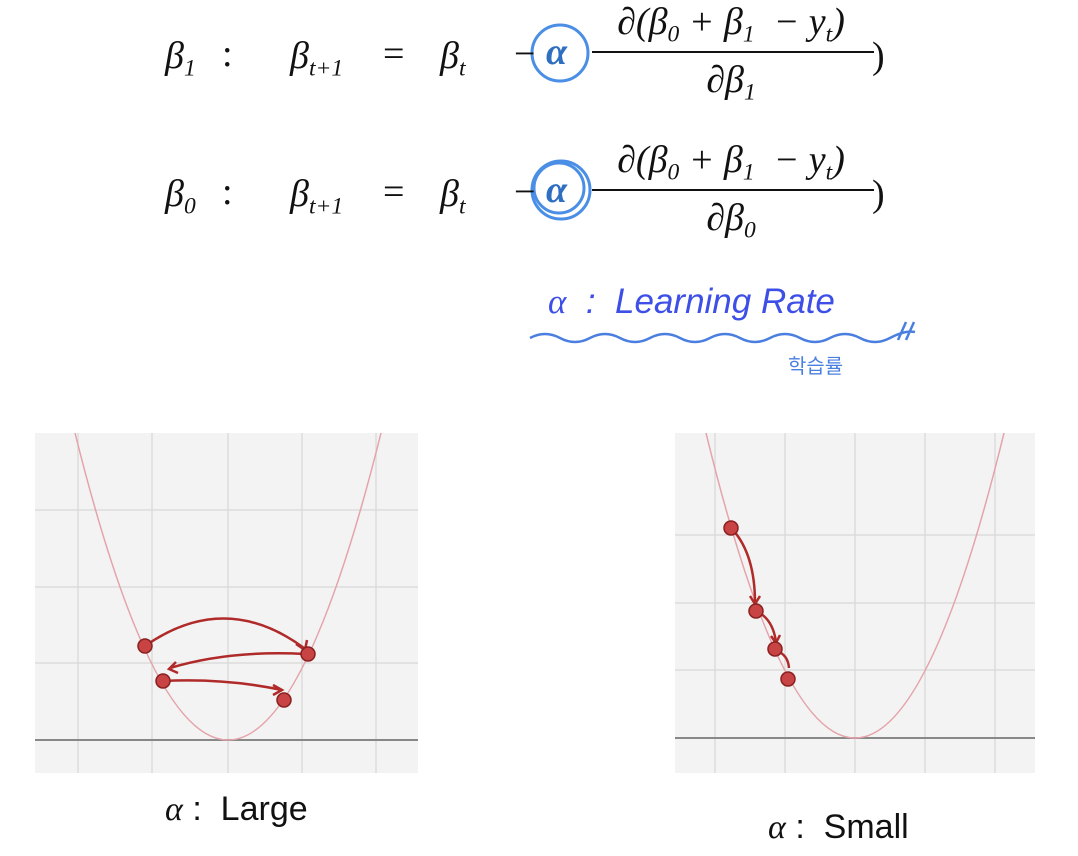 The image size is (1078, 856). Describe the element at coordinates (264, 809) in the screenshot. I see `label: Large` at that location.